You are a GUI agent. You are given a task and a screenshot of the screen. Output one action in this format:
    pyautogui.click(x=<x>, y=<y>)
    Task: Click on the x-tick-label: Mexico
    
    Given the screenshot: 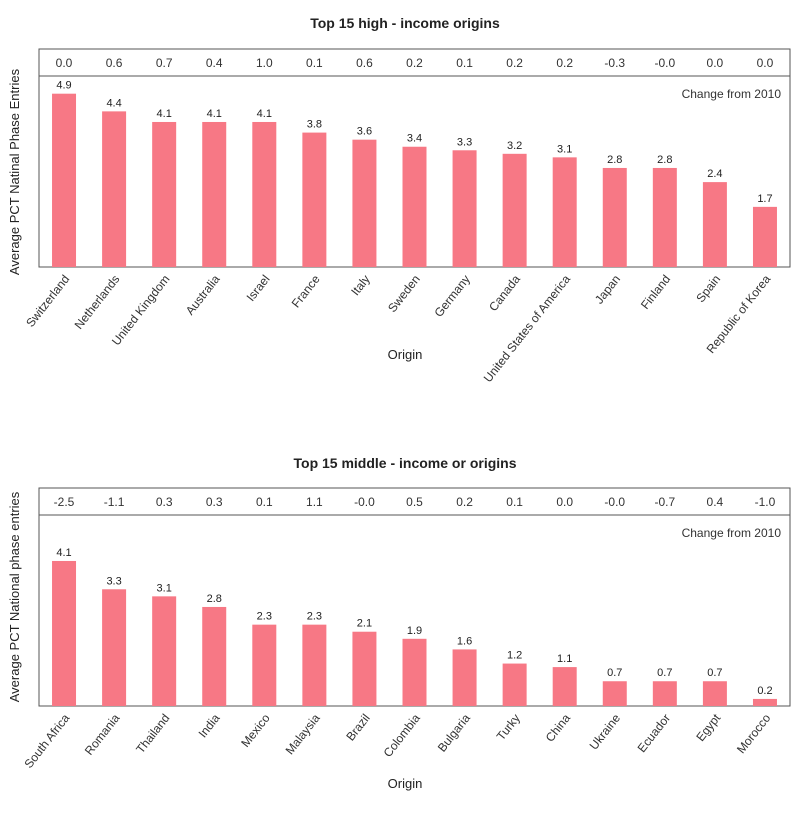 What is the action you would take?
    pyautogui.click(x=255, y=730)
    